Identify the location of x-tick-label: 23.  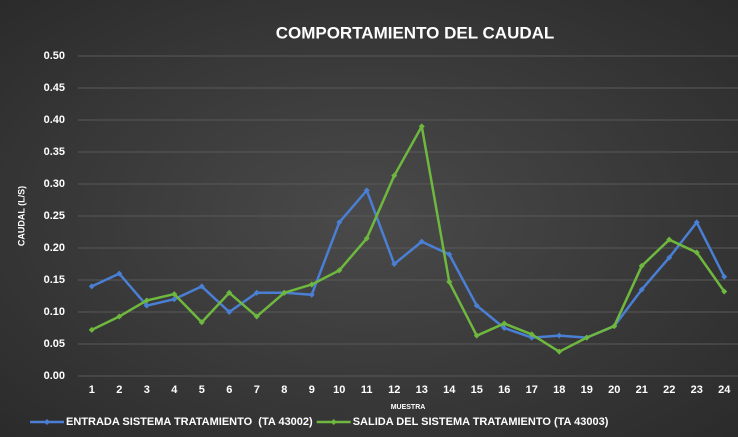
(697, 390).